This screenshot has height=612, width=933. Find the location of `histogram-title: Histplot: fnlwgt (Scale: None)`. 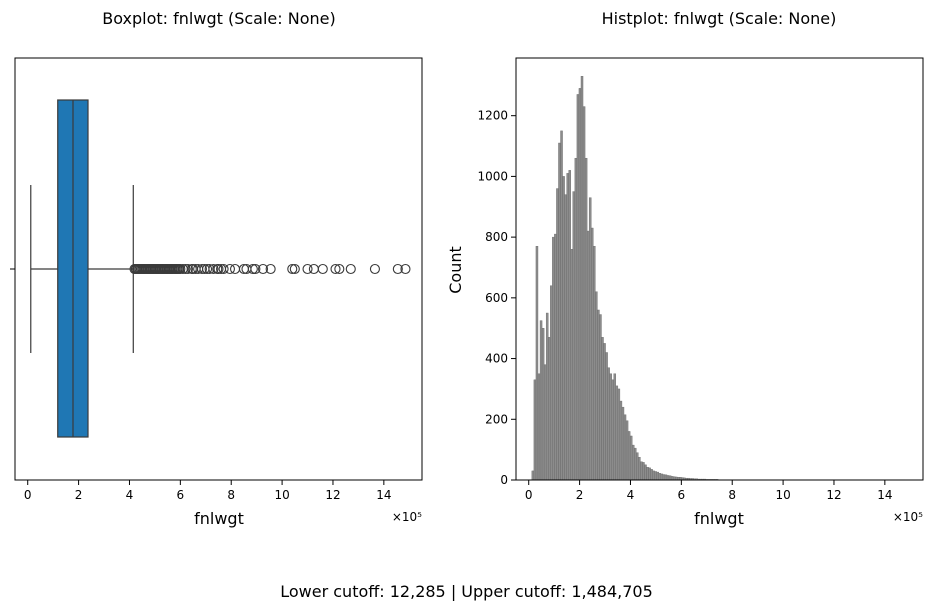

histogram-title: Histplot: fnlwgt (Scale: None) is located at coordinates (719, 18).